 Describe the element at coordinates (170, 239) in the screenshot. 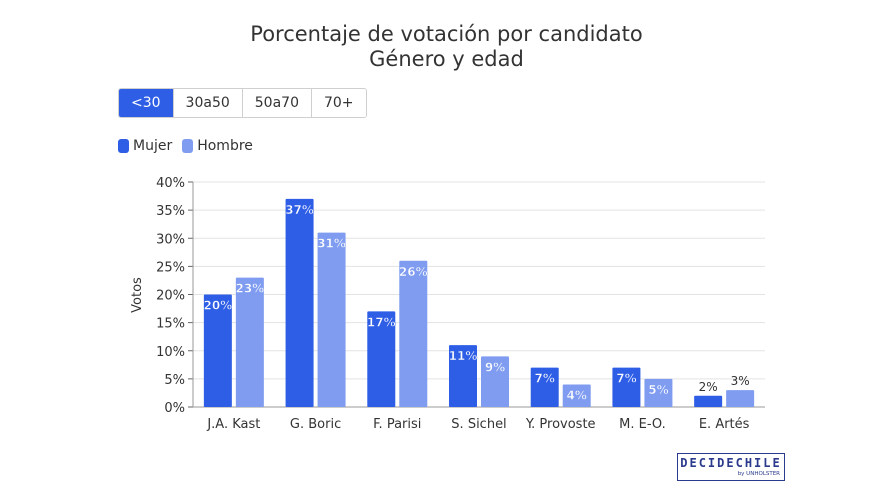

I see `y-tick-label: 30%` at that location.